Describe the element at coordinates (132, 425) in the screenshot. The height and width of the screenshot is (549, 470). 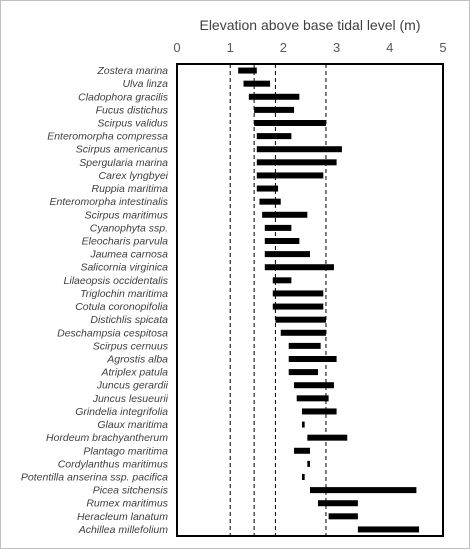
I see `category-label: Glaux maritima` at that location.